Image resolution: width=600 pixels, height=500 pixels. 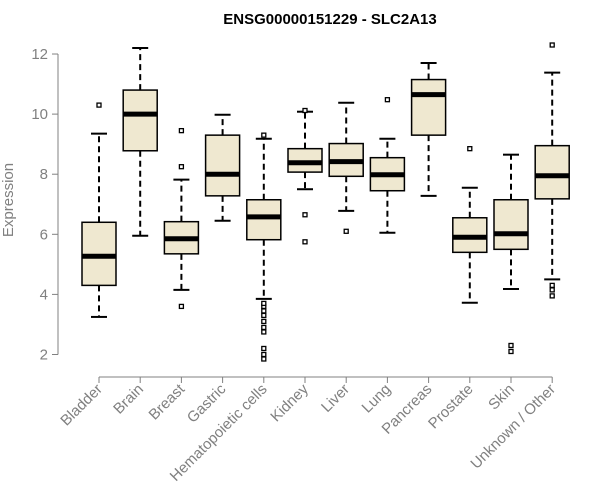 What do you see at coordinates (39, 114) in the screenshot?
I see `y-tick-label: 10` at bounding box center [39, 114].